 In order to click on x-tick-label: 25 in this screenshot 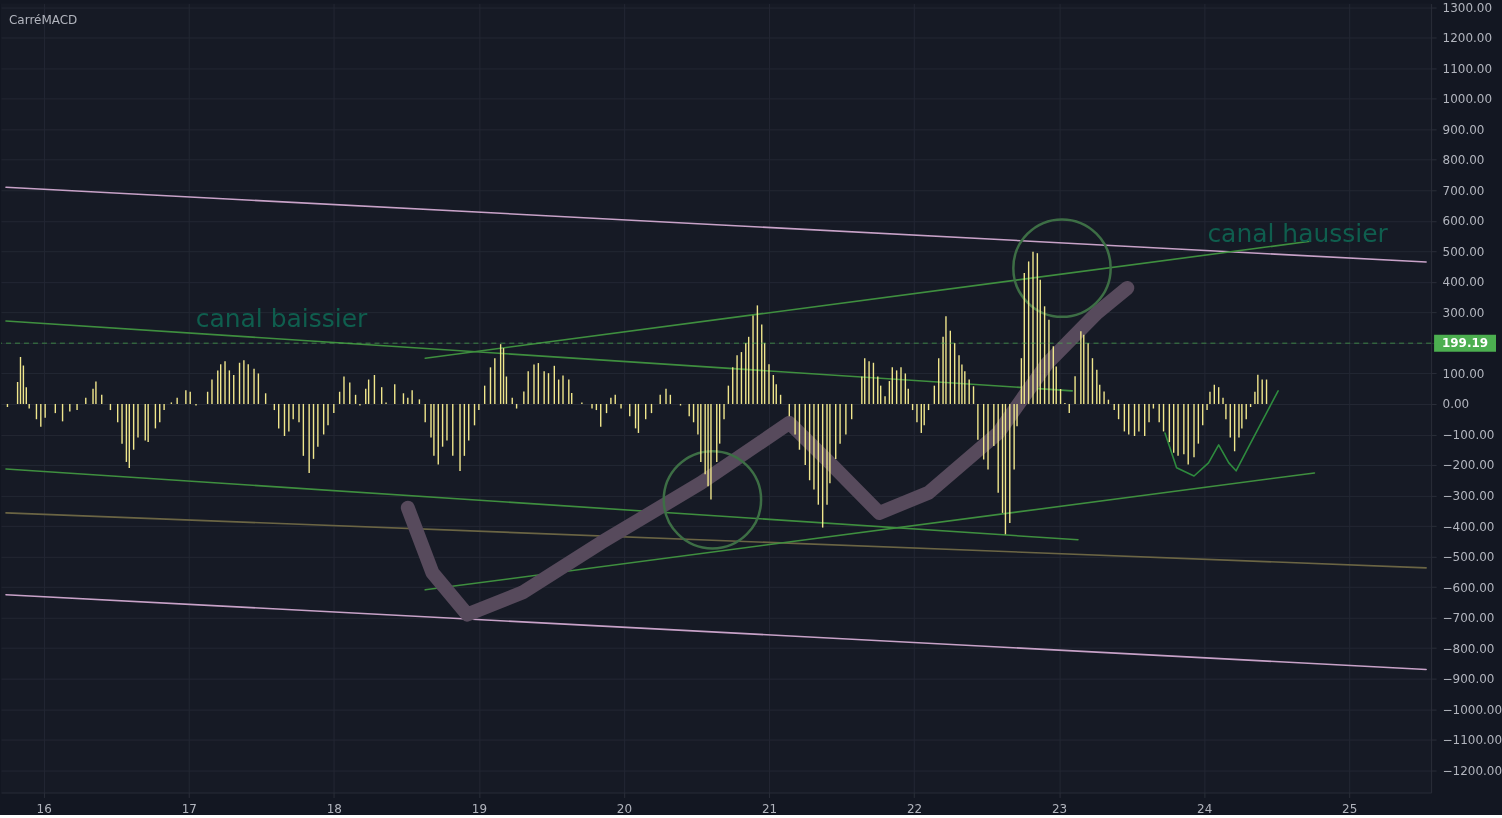, I will do `click(1350, 808)`.